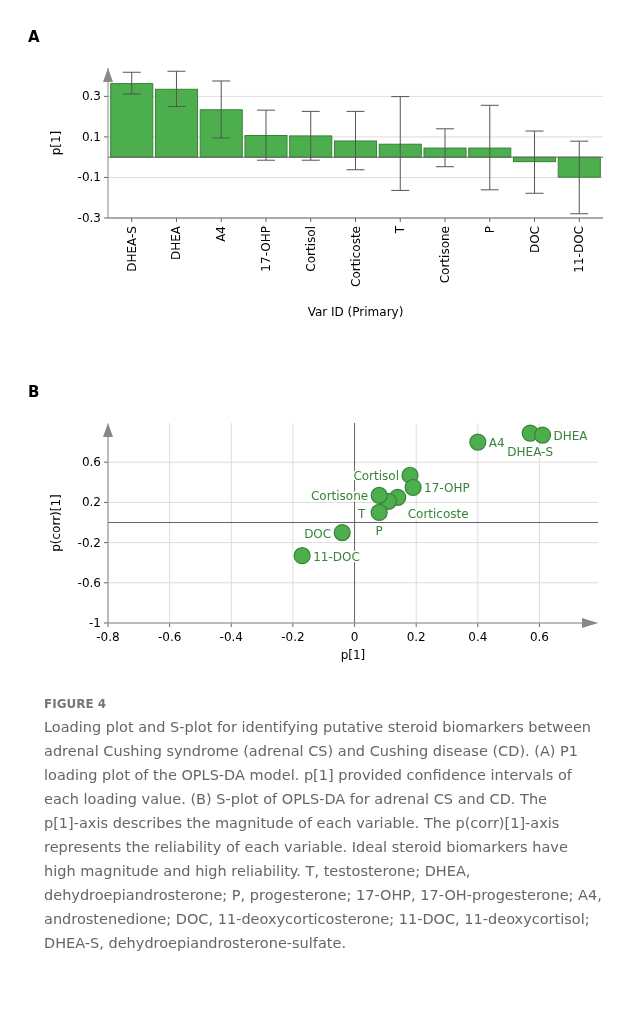 This screenshot has width=643, height=1020. Describe the element at coordinates (318, 533) in the screenshot. I see `annotation: DOC` at that location.